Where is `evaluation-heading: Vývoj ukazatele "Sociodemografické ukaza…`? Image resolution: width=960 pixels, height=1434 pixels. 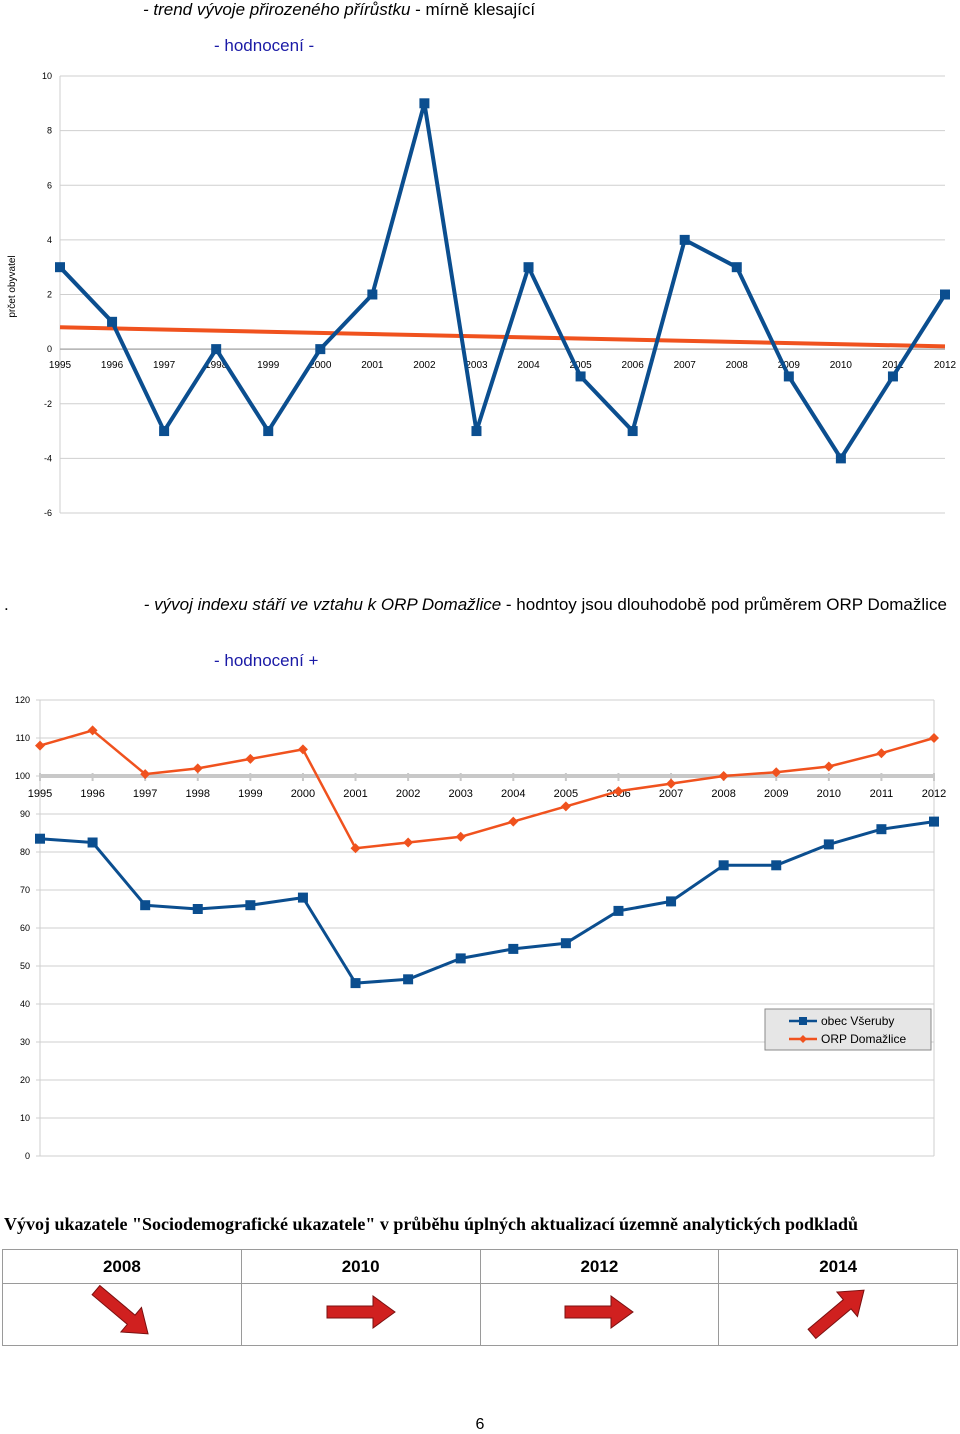
evaluation-heading: Vývoj ukazatele "Sociodemografické ukaza… is located at coordinates (431, 1224).